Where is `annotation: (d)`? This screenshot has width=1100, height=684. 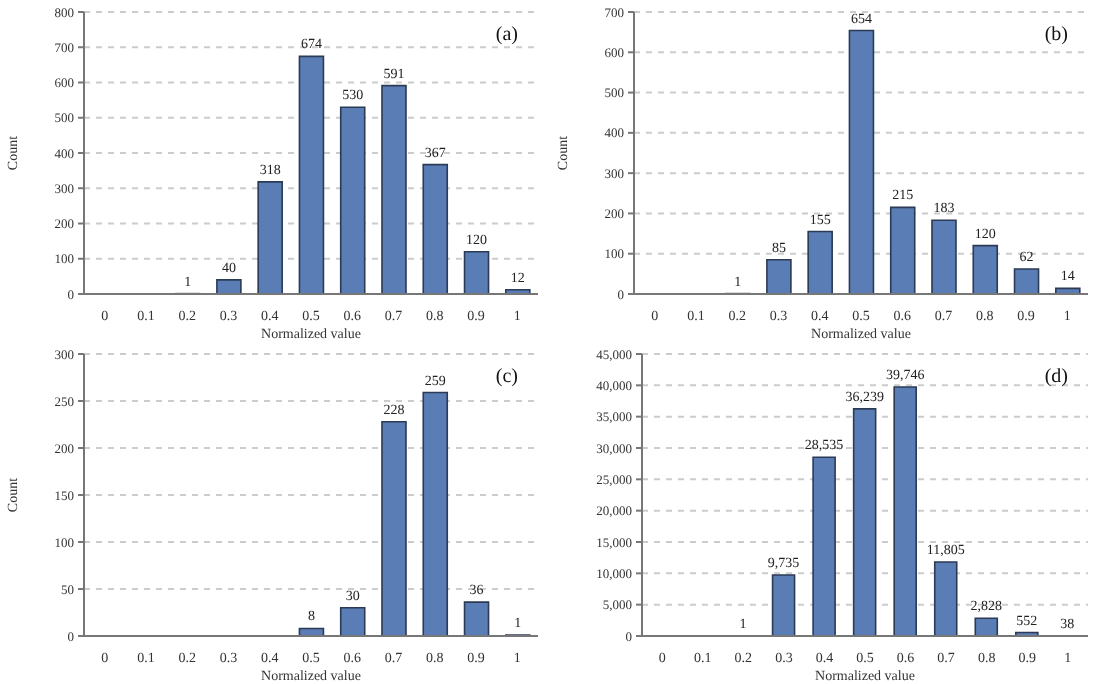 annotation: (d) is located at coordinates (1056, 377).